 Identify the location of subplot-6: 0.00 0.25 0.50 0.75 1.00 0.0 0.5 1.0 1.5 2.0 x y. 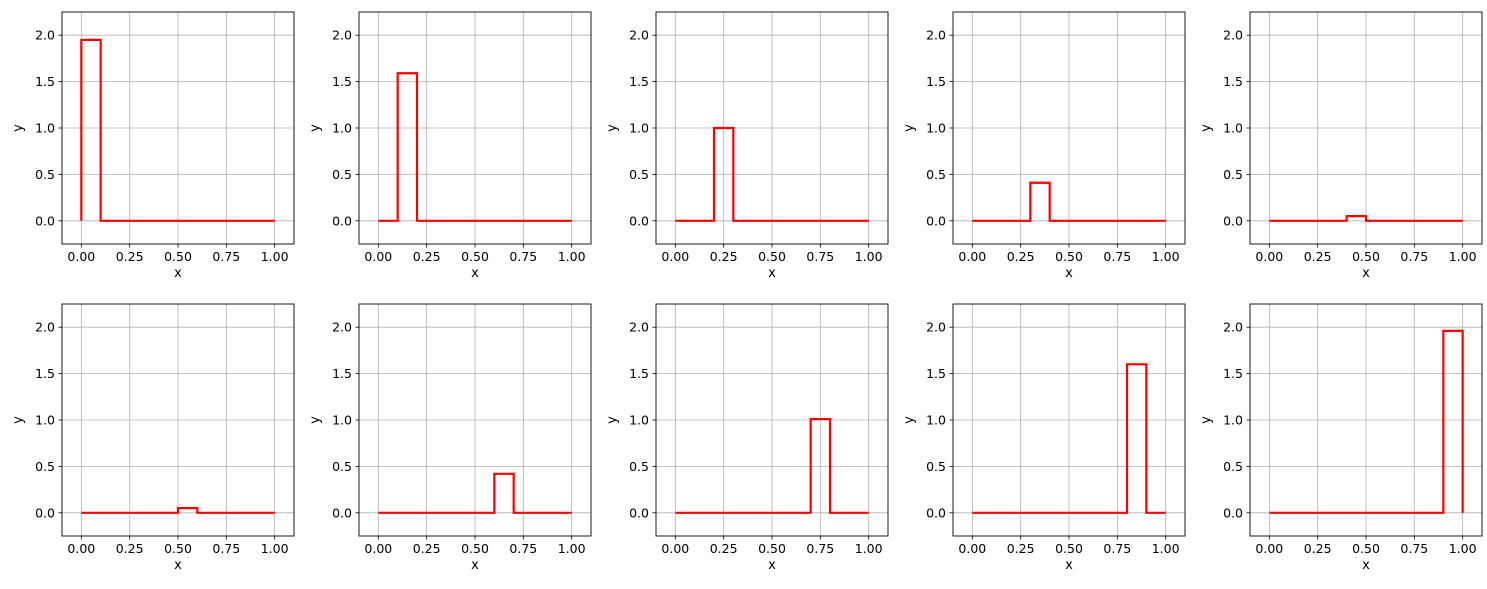
(153, 438).